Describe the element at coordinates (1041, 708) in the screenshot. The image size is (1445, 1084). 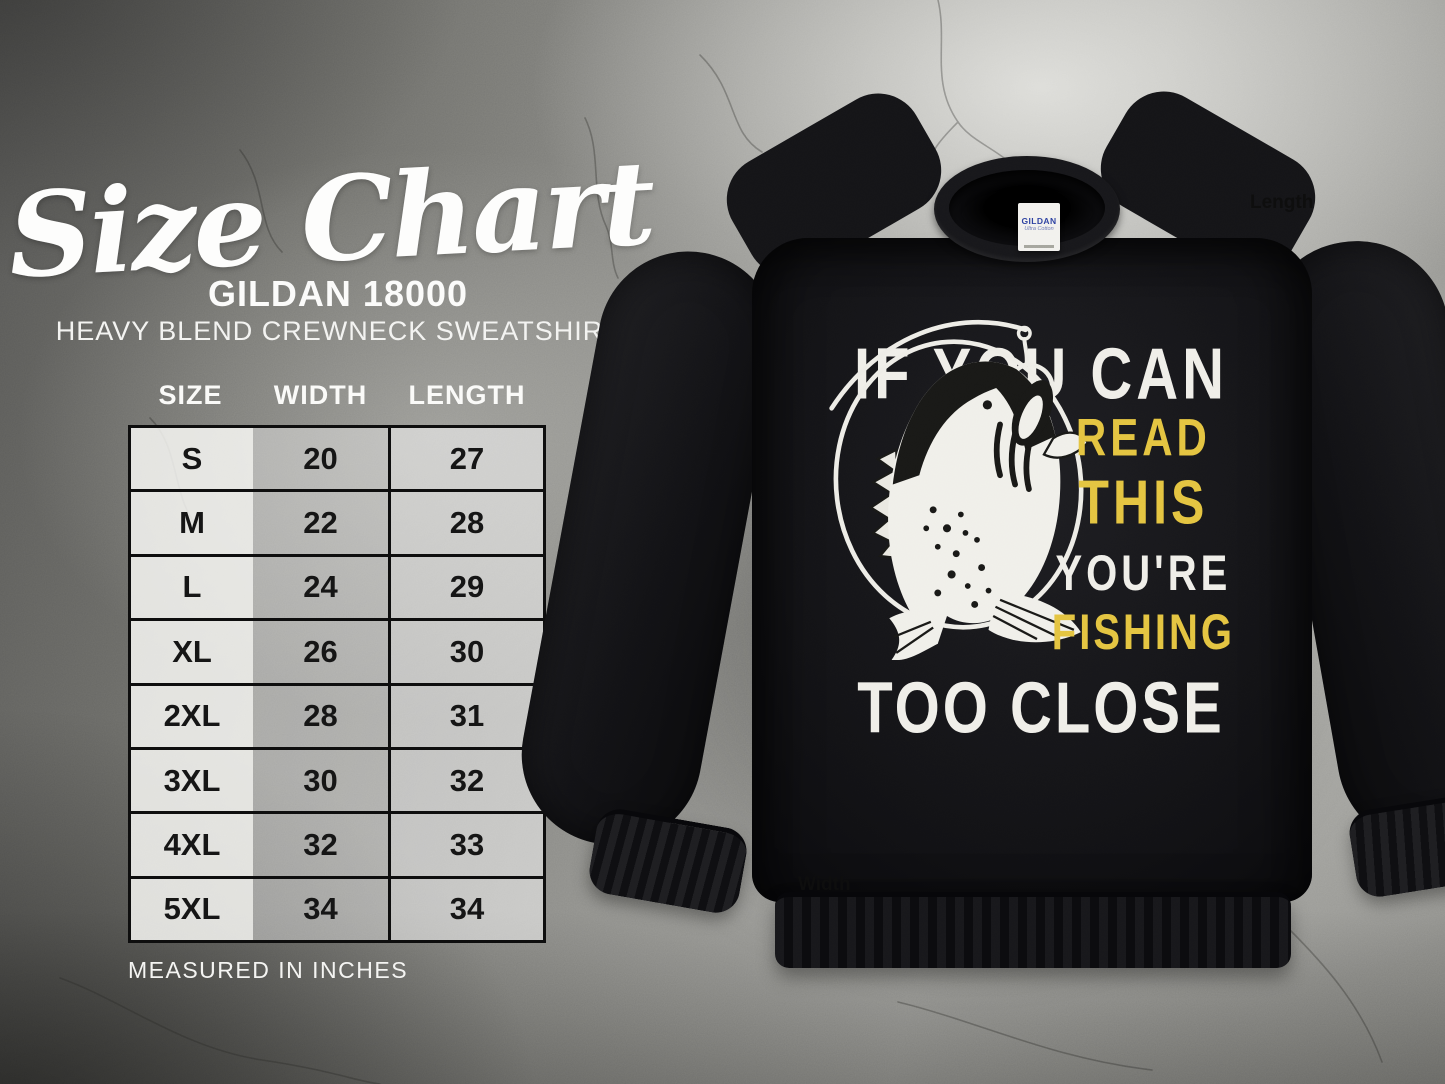
I see `print-line-too-close: TOO CLOSE` at that location.